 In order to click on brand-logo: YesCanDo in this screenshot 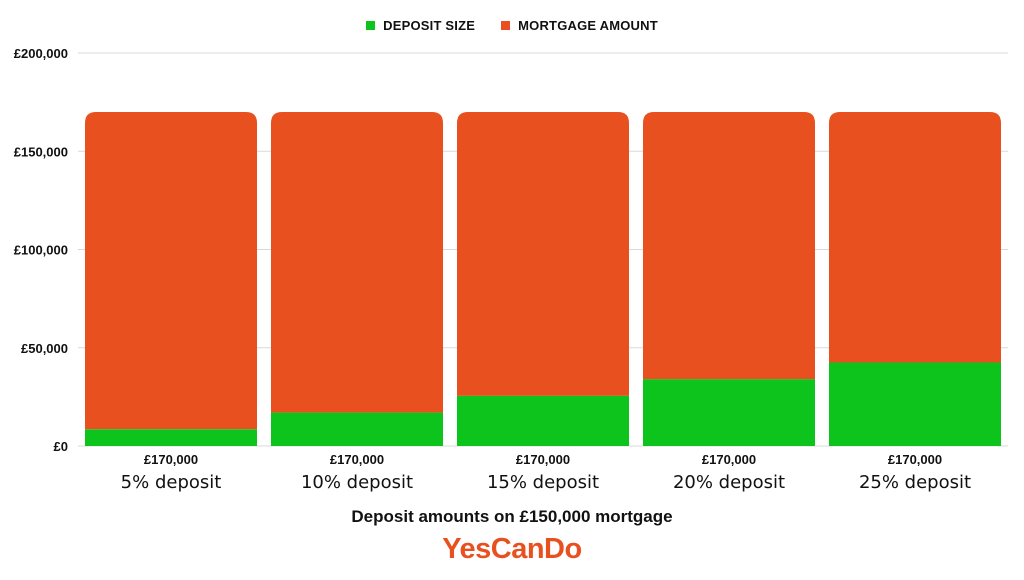, I will do `click(512, 549)`.